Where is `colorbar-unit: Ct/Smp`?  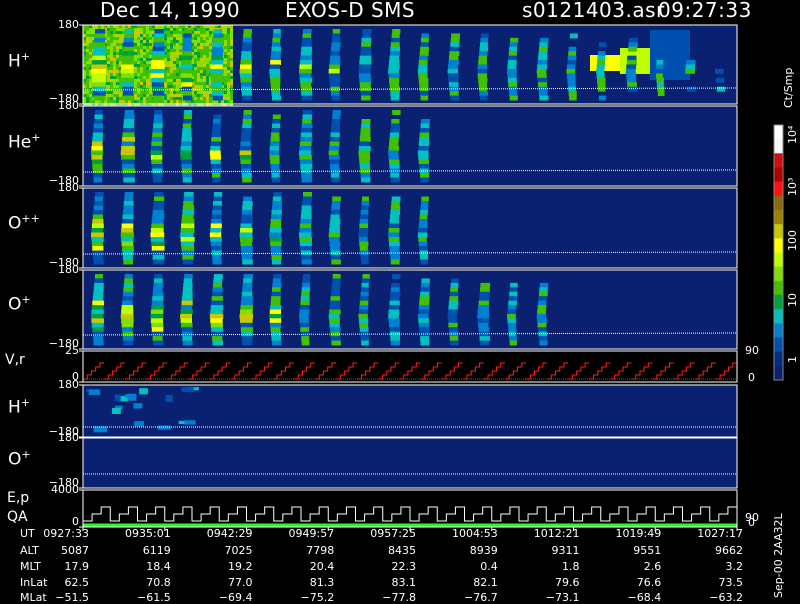
colorbar-unit: Ct/Smp is located at coordinates (788, 87).